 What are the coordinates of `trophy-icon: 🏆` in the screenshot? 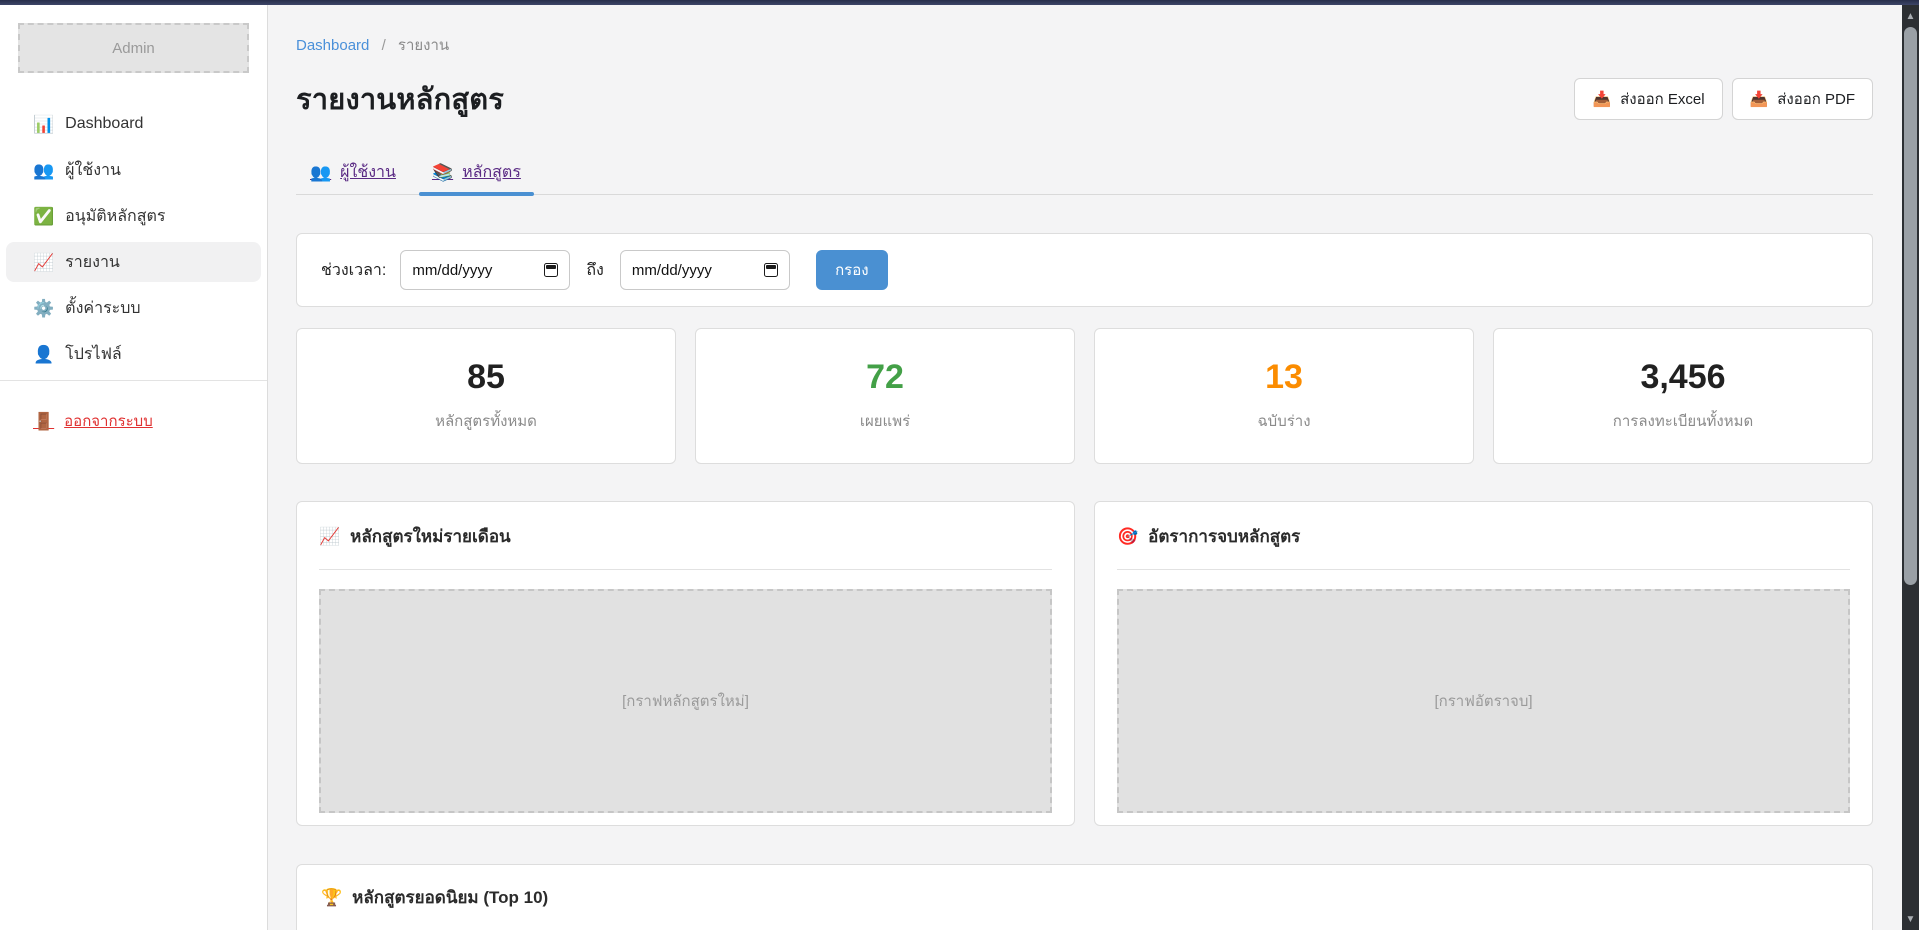 It's located at (332, 897).